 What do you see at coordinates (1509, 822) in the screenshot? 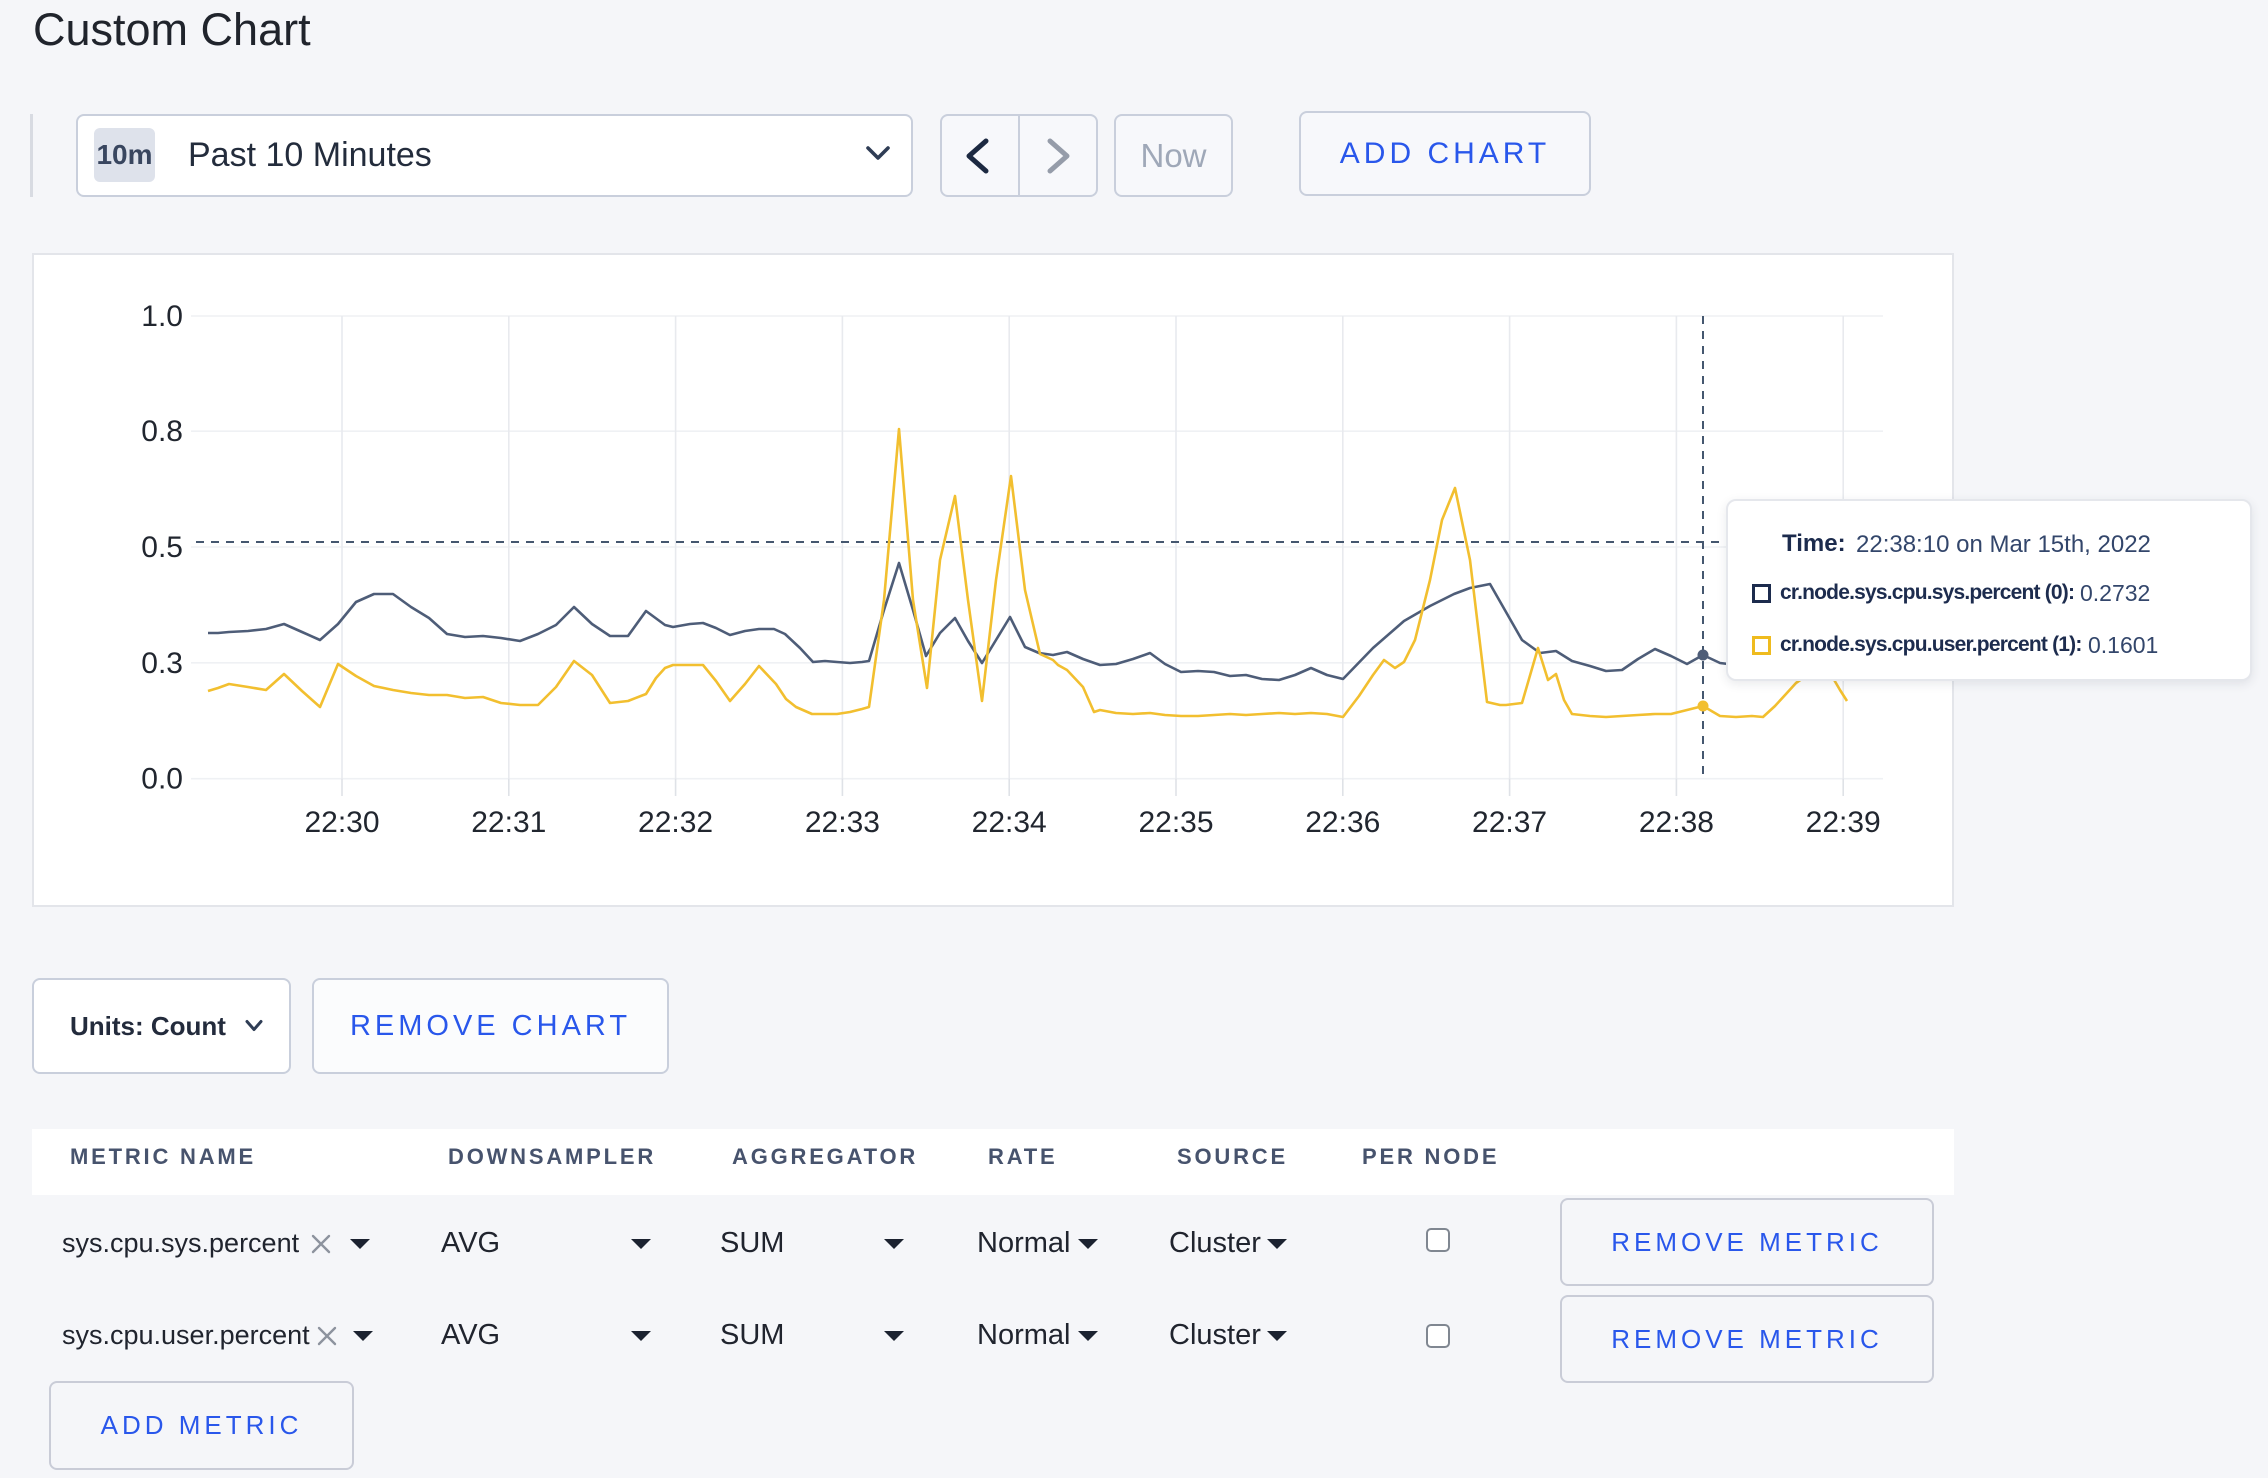
I see `svg-text: 22:37` at bounding box center [1509, 822].